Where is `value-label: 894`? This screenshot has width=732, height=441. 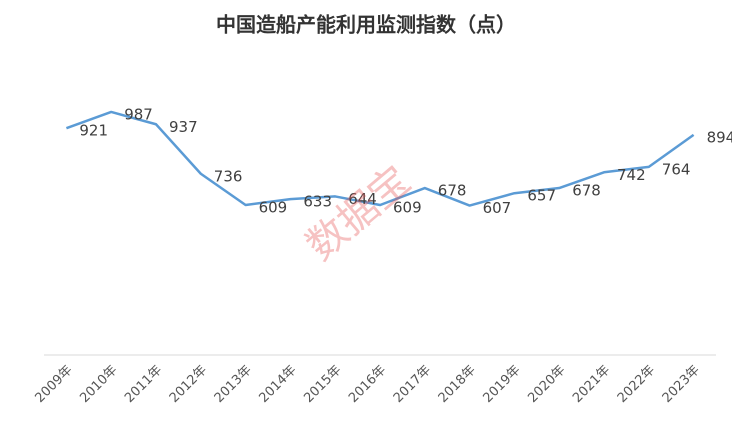 value-label: 894 is located at coordinates (719, 137).